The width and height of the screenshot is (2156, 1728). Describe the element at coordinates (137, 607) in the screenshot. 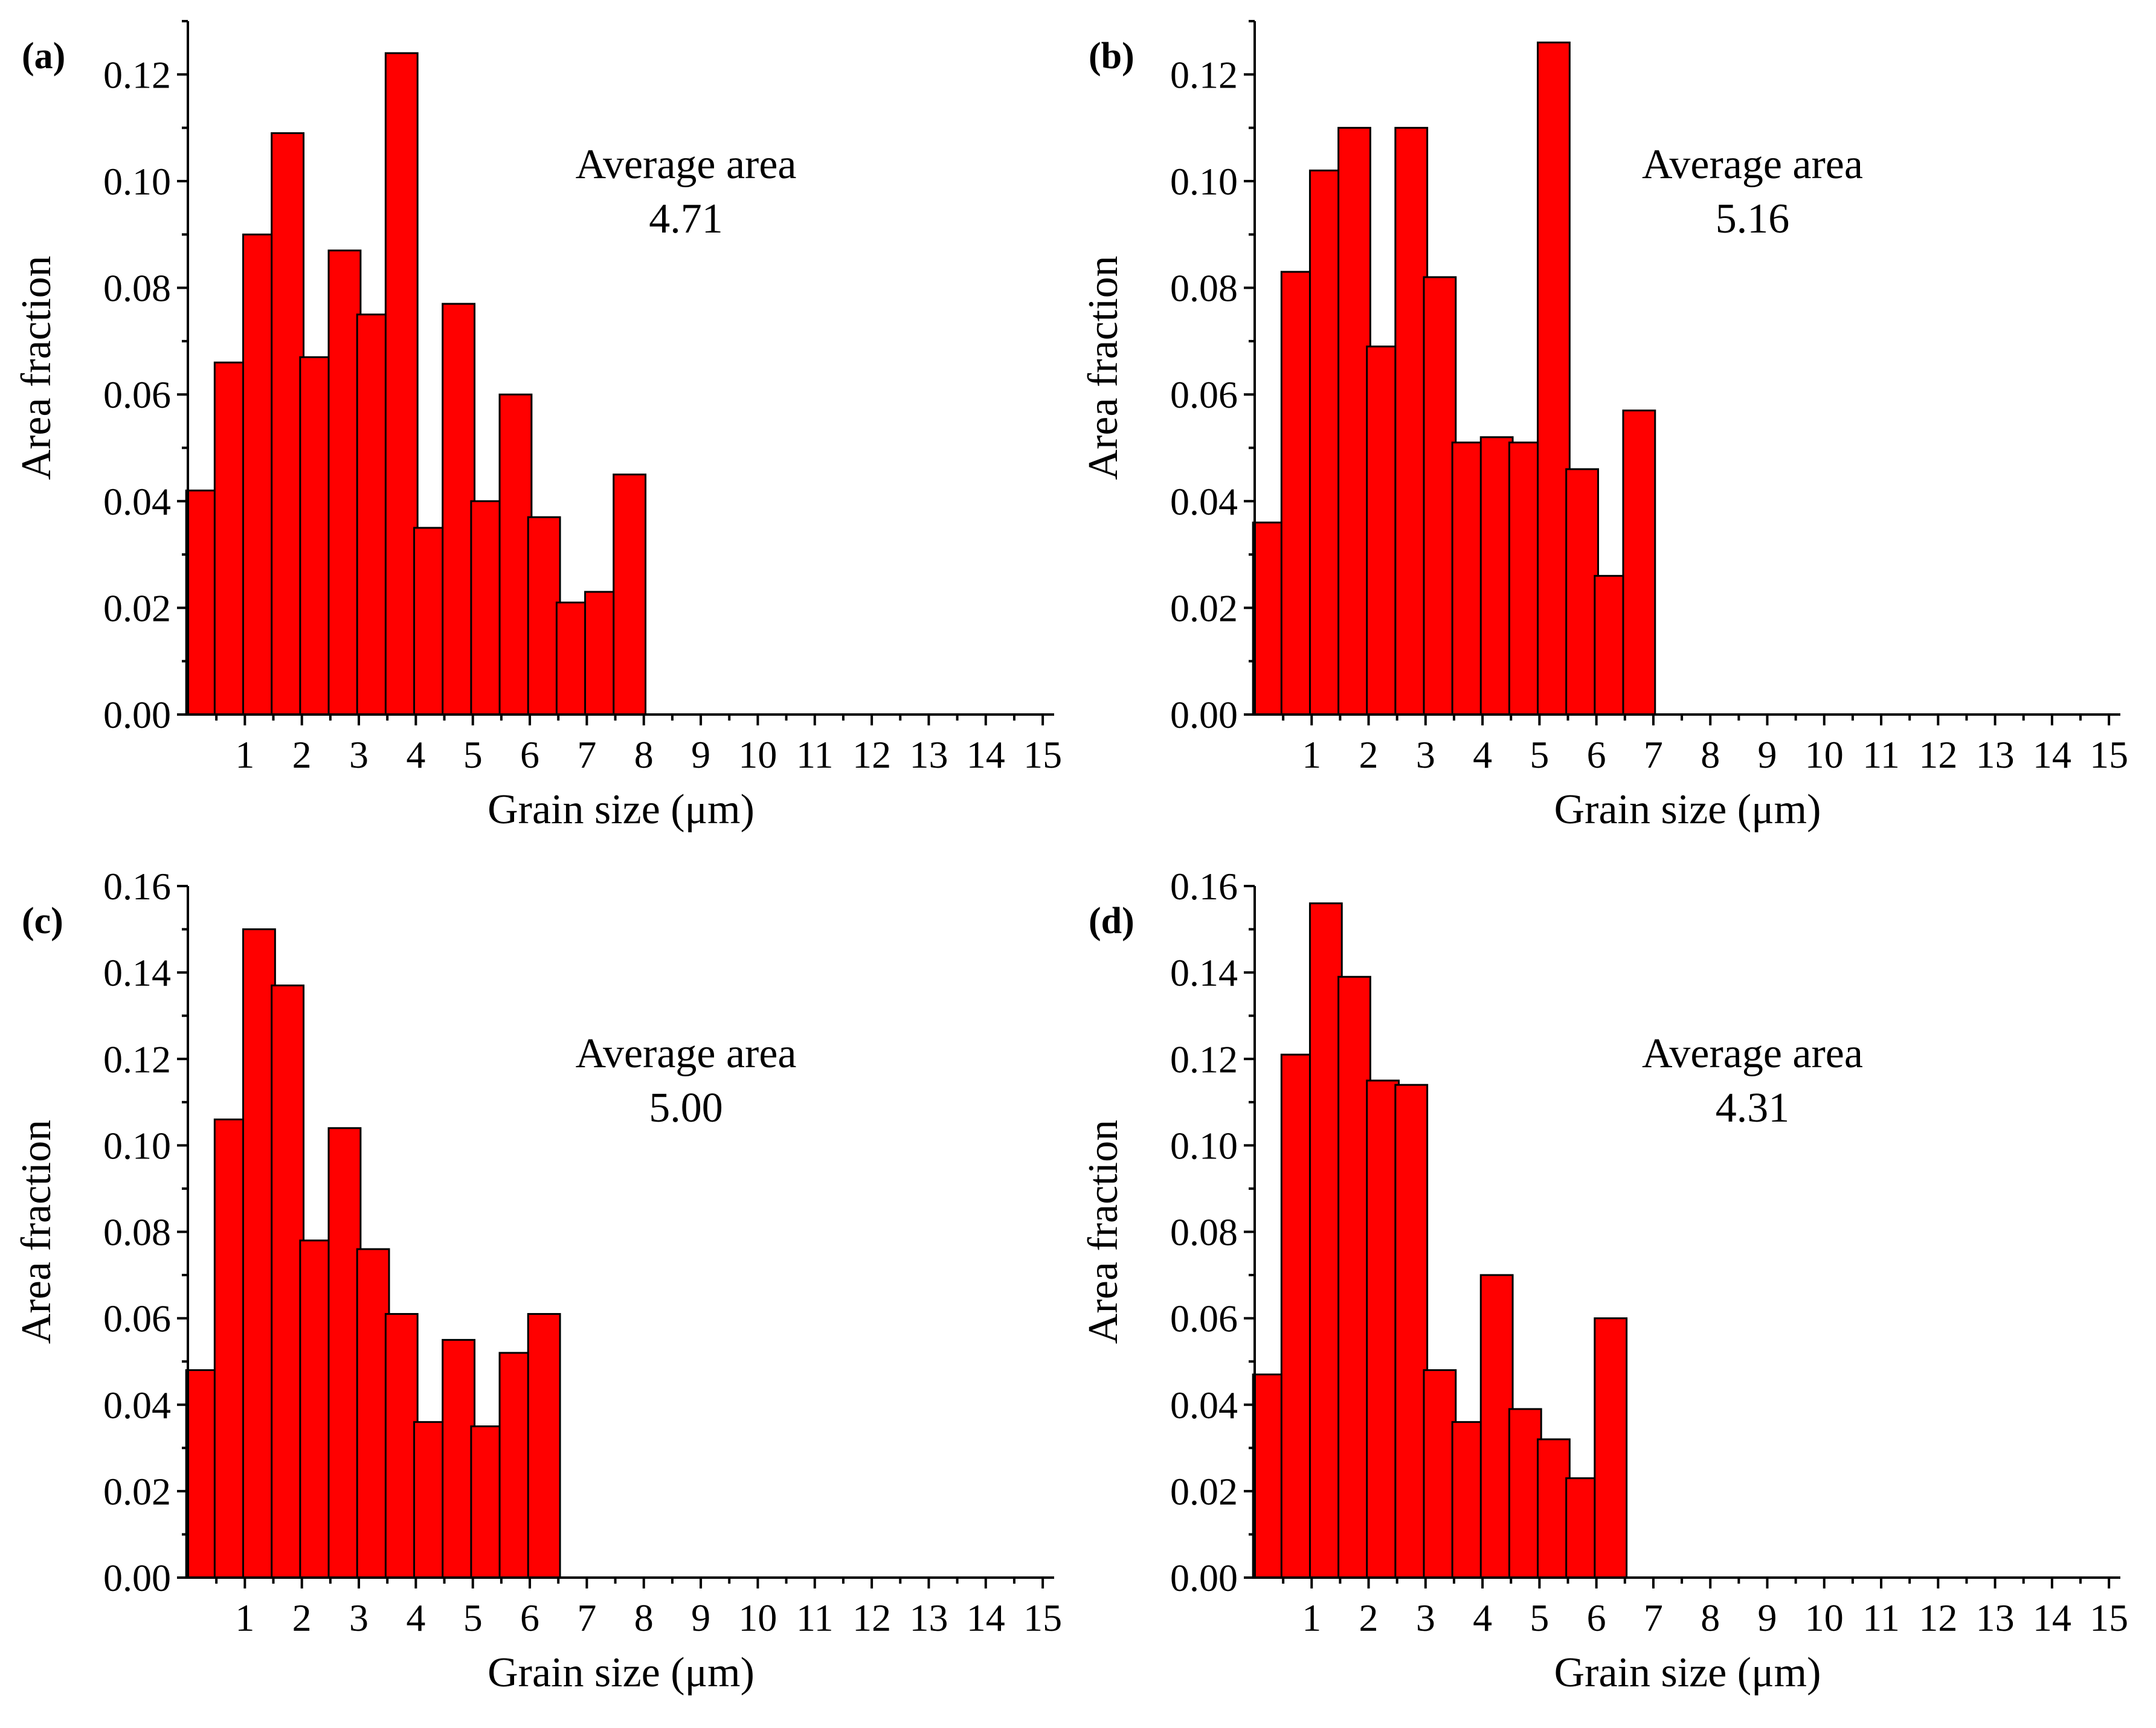

I see `y-tick-label: 0.02` at that location.